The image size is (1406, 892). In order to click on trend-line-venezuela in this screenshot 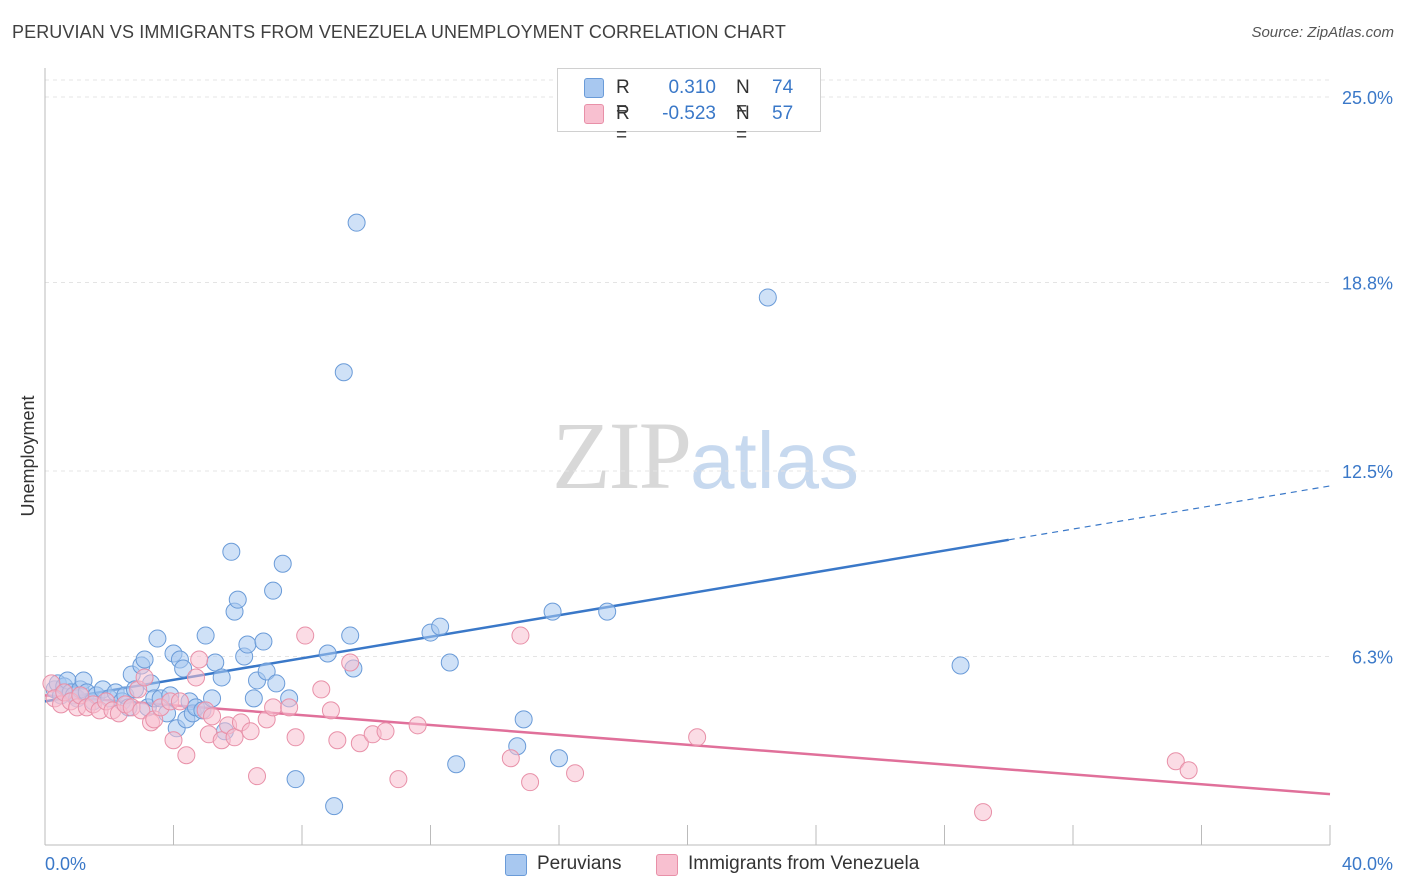, I will do `click(687, 745)`.